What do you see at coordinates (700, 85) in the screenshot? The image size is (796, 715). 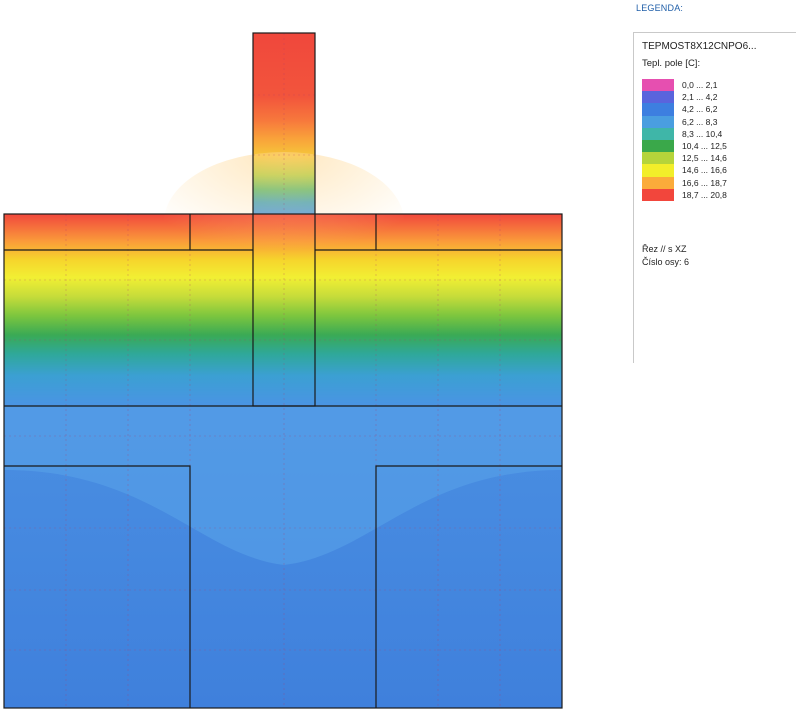 I see `legend-range-label: 0,0 ... 2,1` at bounding box center [700, 85].